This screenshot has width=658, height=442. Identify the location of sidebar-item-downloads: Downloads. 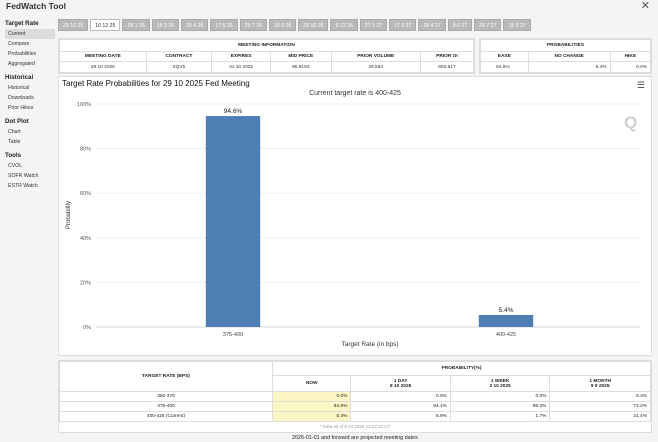
(21, 98).